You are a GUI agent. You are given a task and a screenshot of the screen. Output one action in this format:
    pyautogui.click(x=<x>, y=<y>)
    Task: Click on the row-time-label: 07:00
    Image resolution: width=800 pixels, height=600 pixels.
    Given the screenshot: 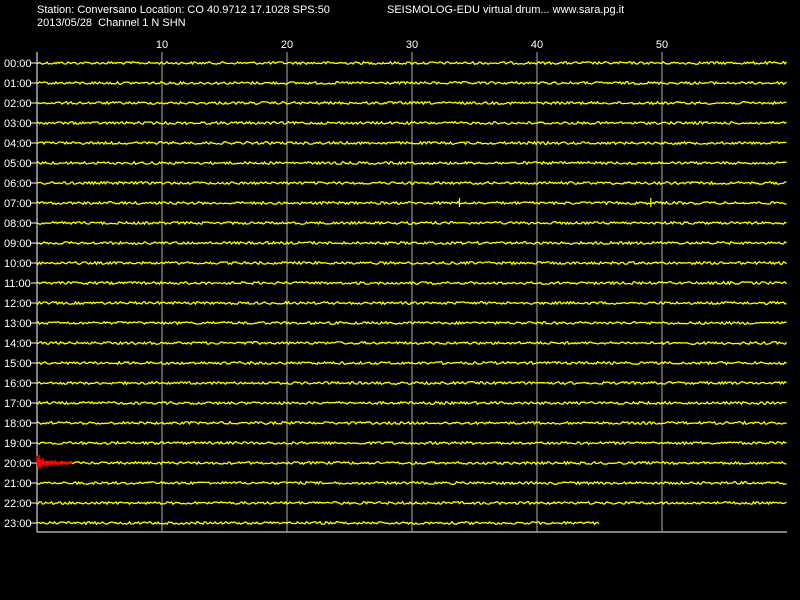 What is the action you would take?
    pyautogui.click(x=18, y=204)
    